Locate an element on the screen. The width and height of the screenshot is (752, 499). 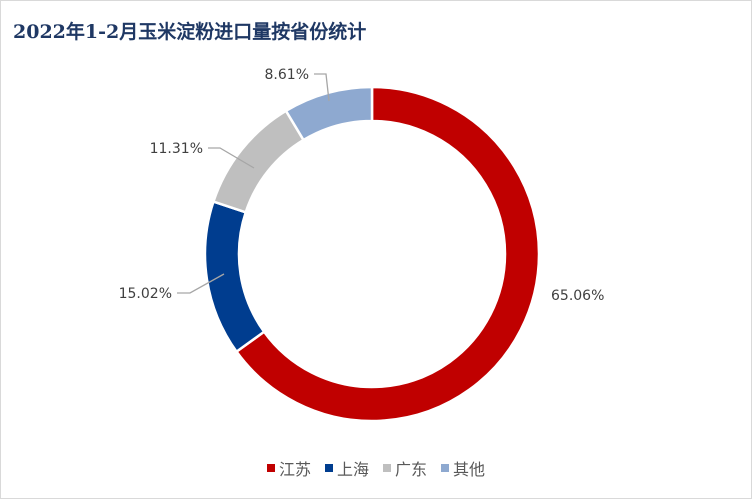
legend-label: 江苏 is located at coordinates (294, 469).